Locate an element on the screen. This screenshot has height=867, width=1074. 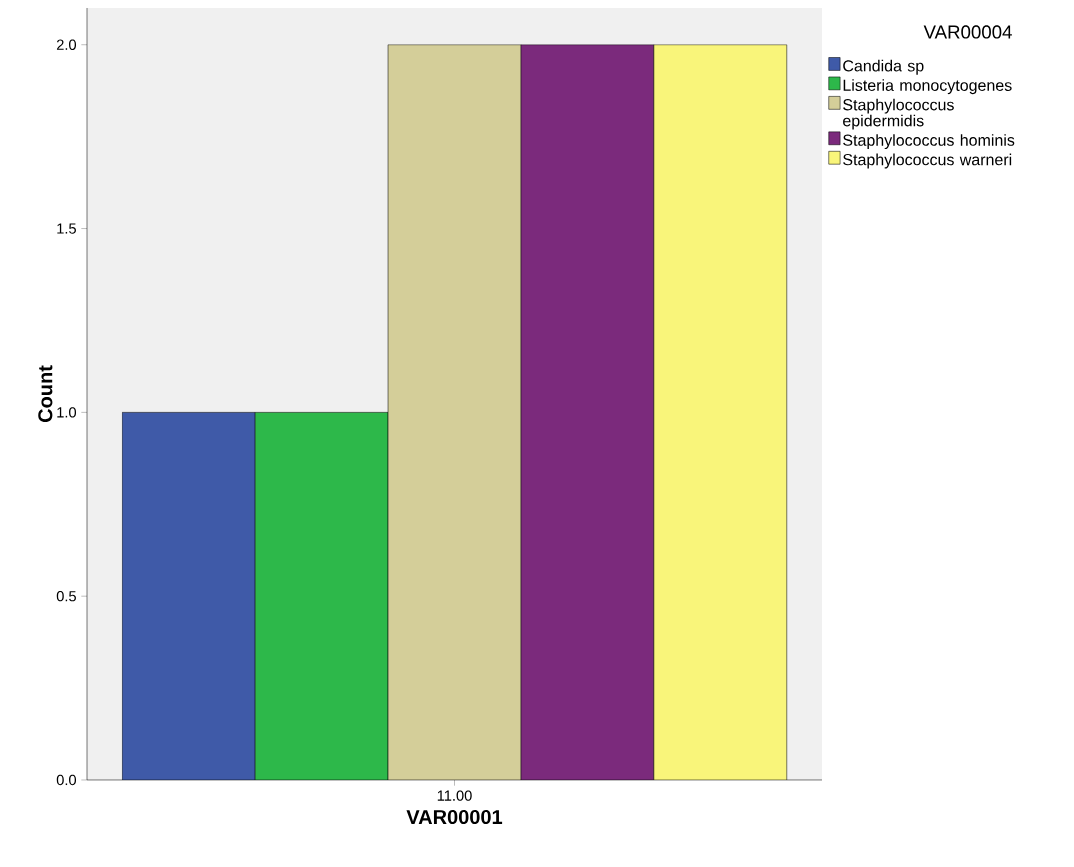
legend-label: Staphylococcus warneri is located at coordinates (927, 161).